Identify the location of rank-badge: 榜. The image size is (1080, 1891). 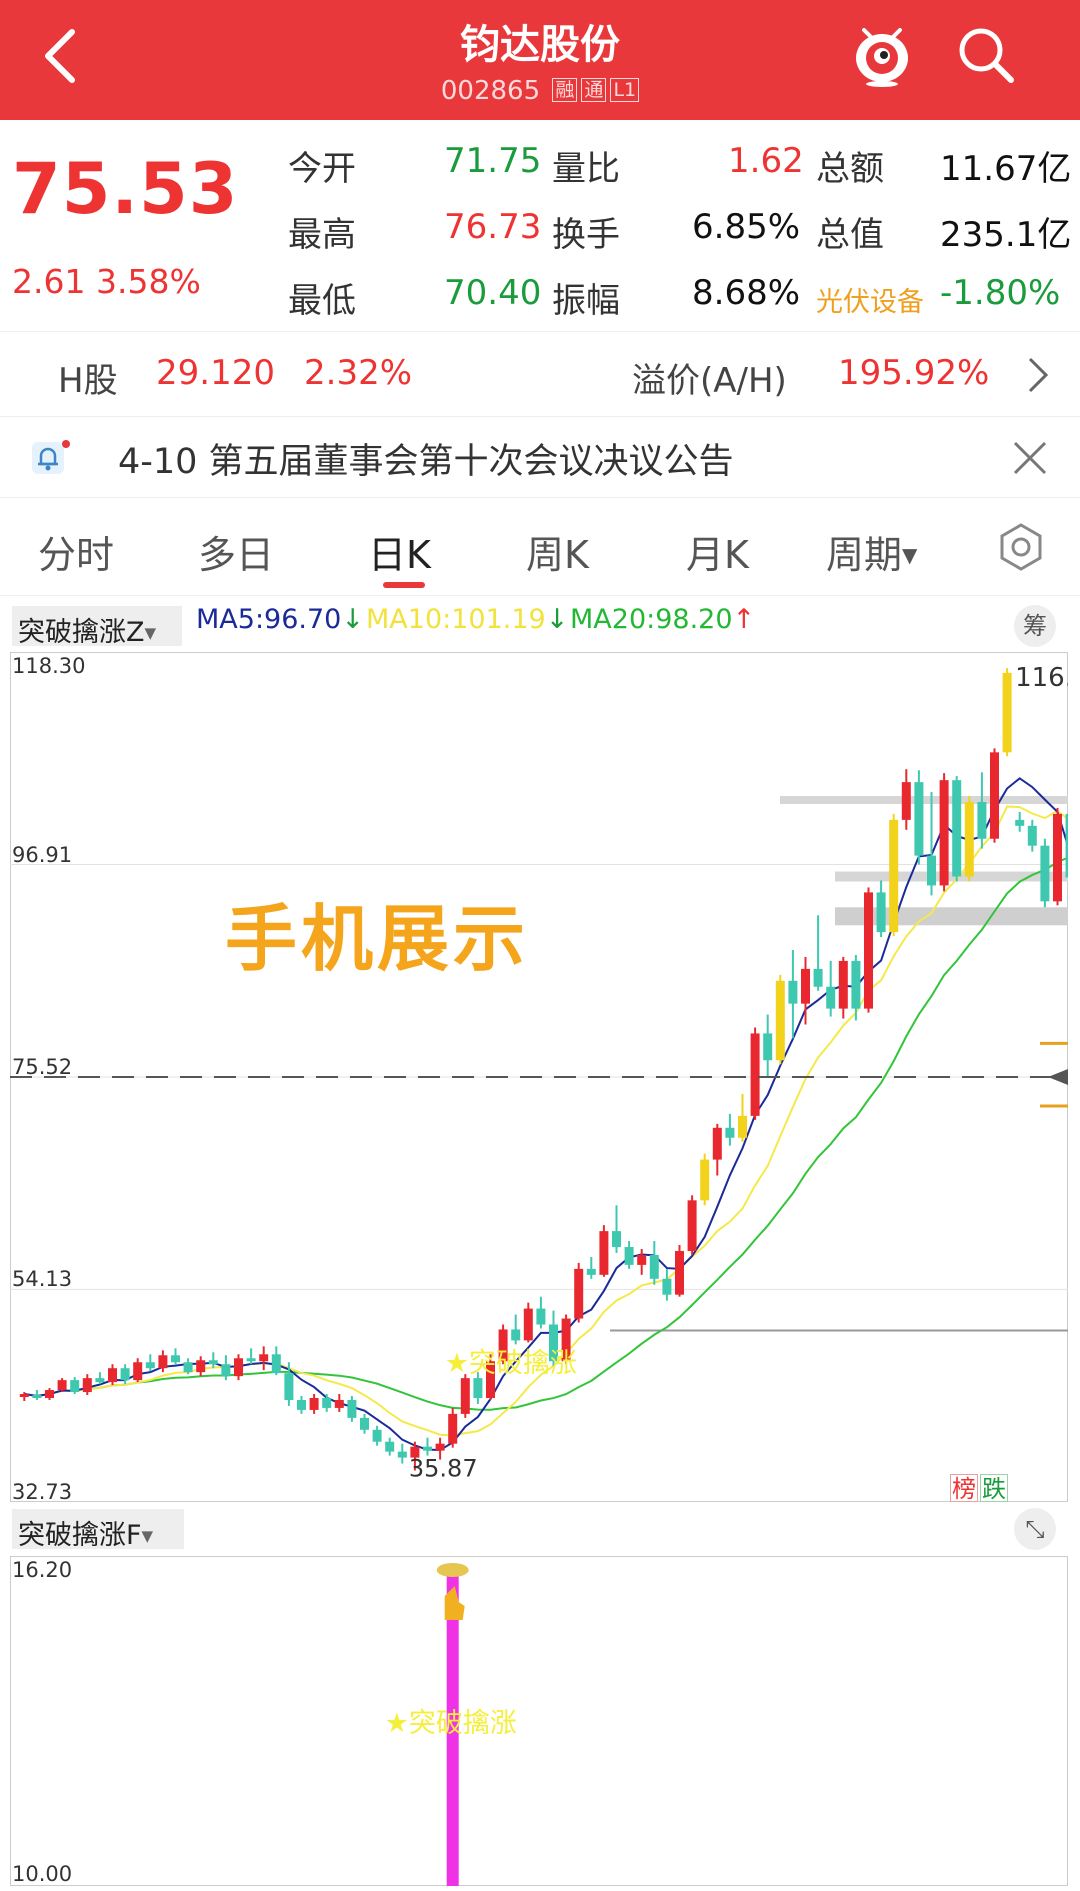
(964, 1488).